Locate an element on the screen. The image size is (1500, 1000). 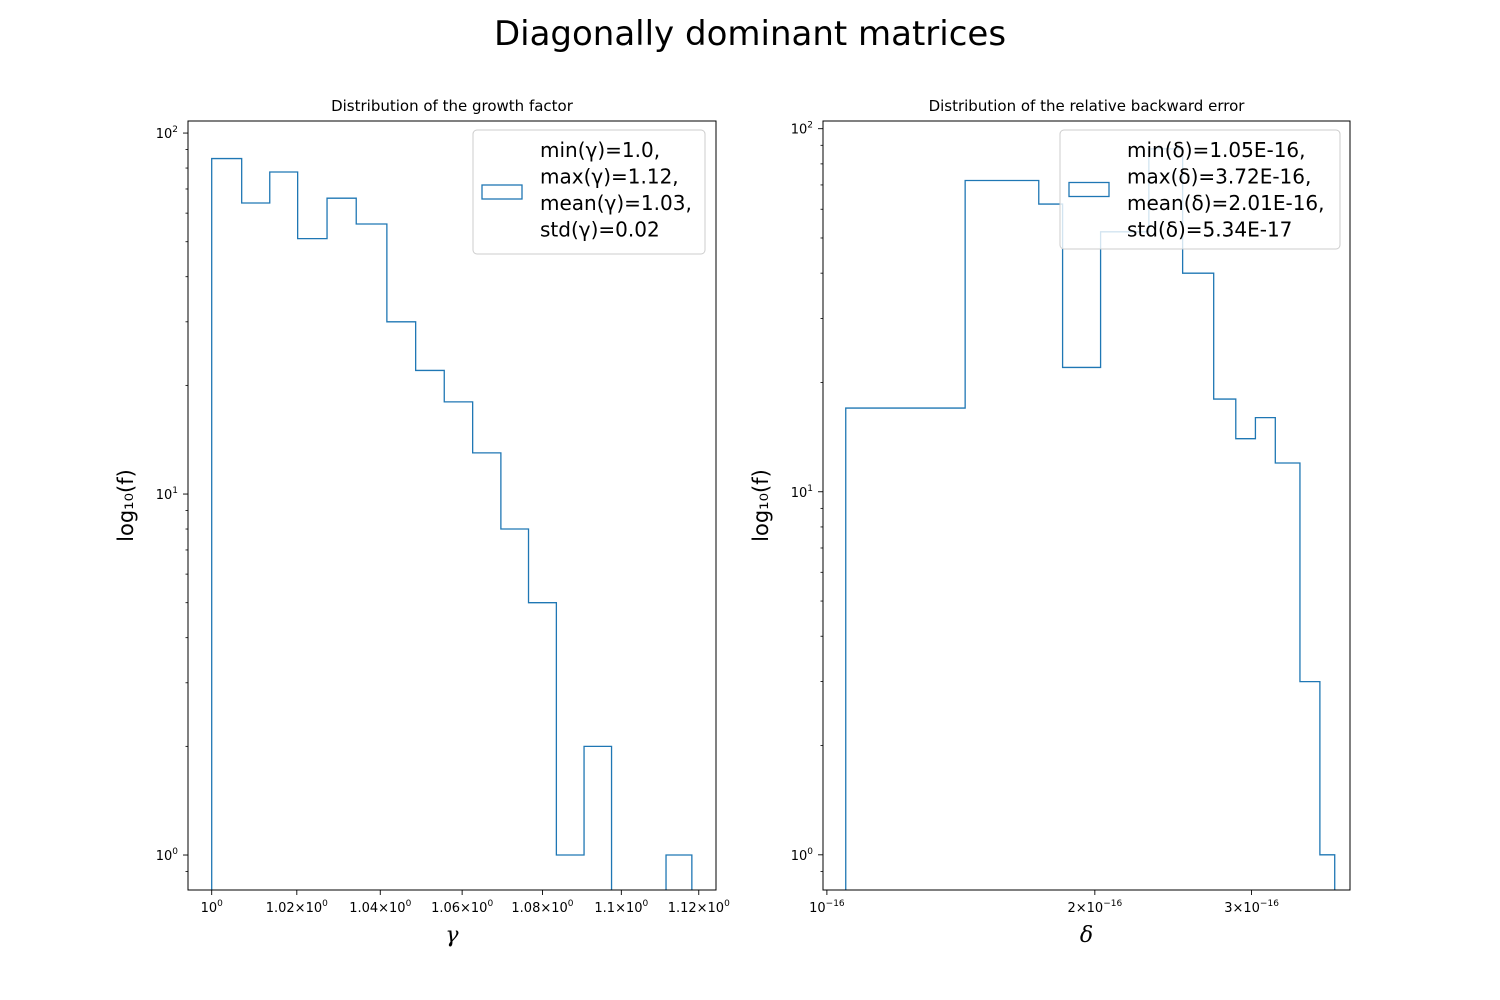
x-axis-label: δ is located at coordinates (1086, 935).